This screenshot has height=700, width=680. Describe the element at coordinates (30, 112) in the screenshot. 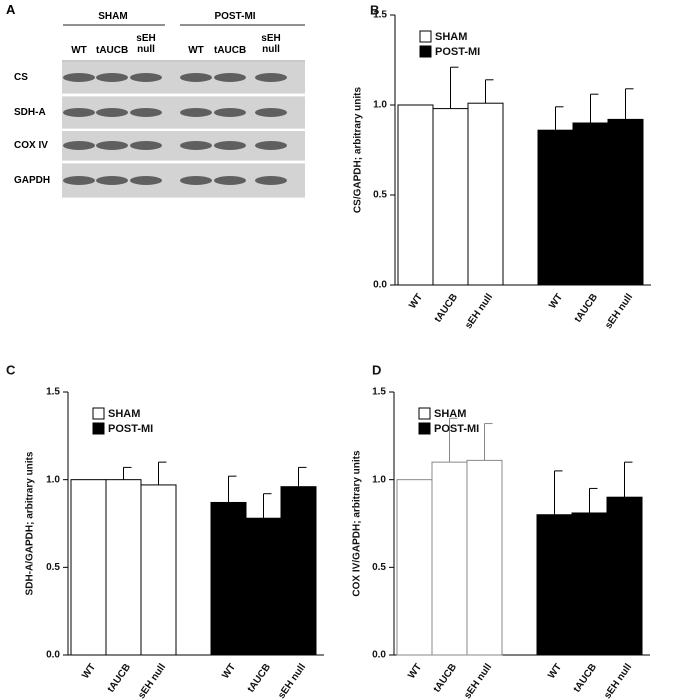

I see `row-label: SDH-A` at that location.